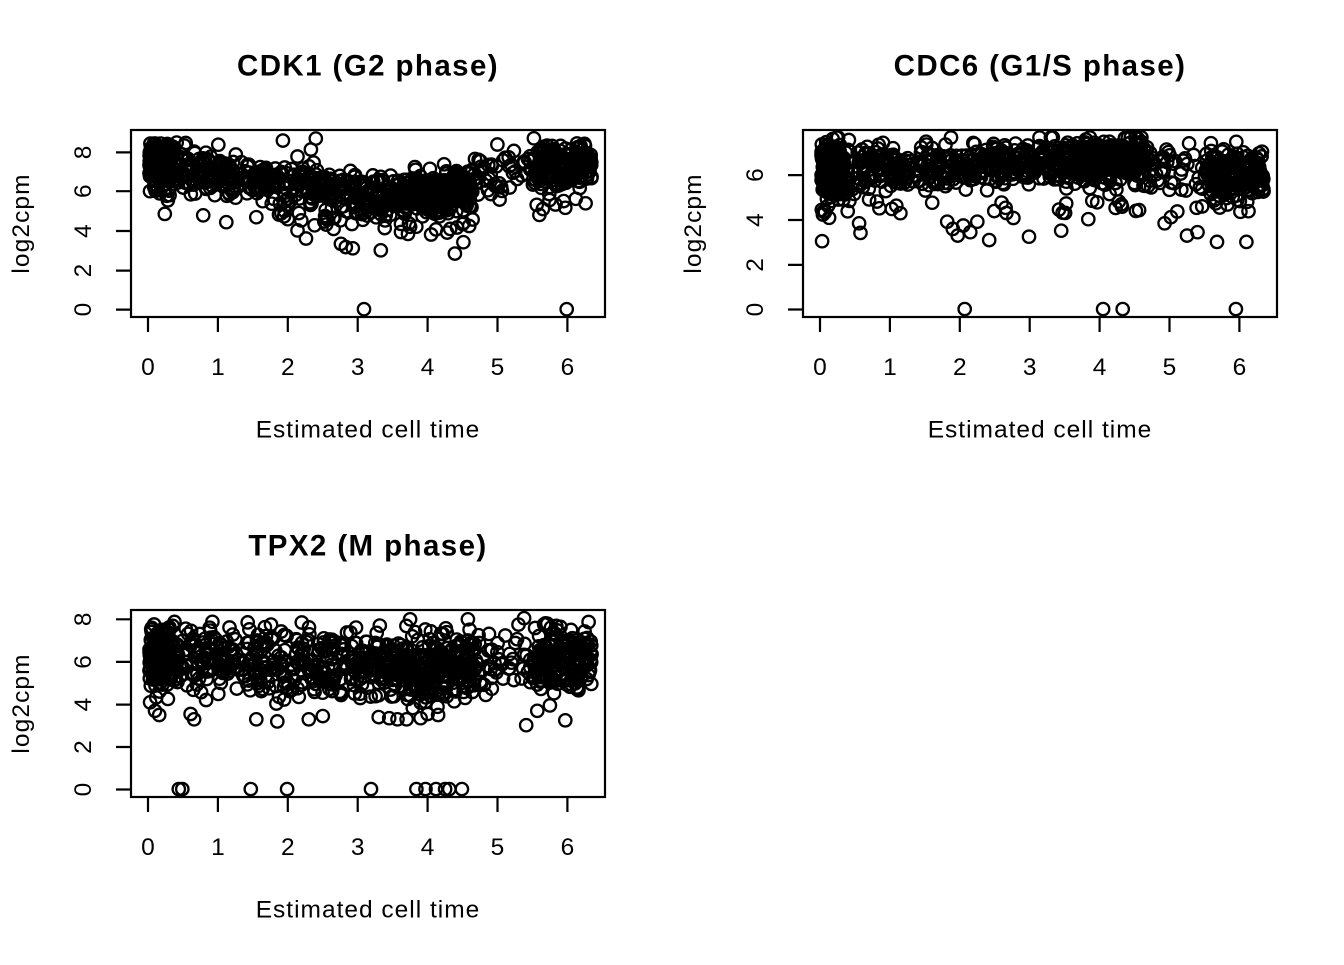  What do you see at coordinates (1040, 66) in the screenshot?
I see `svg-text: CDC6 (G1/S phase)` at bounding box center [1040, 66].